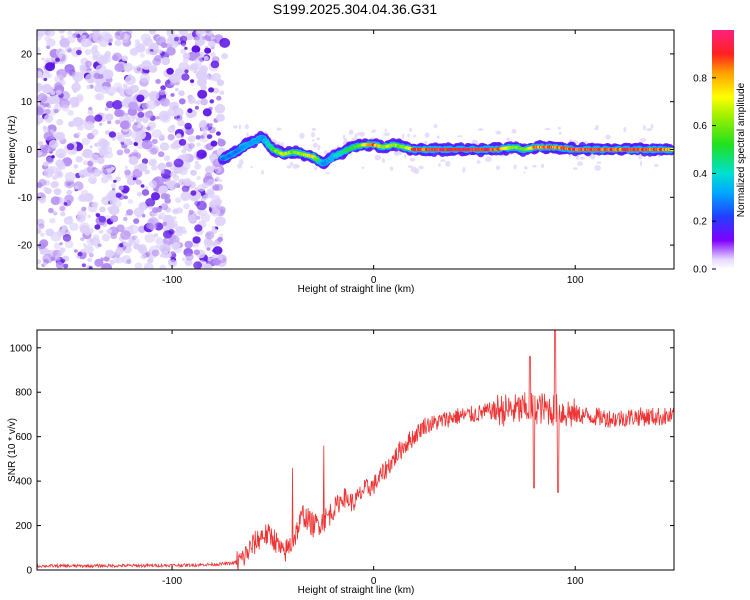 This screenshot has width=750, height=600. Describe the element at coordinates (700, 78) in the screenshot. I see `colorbar-tick-label: 0.8` at that location.